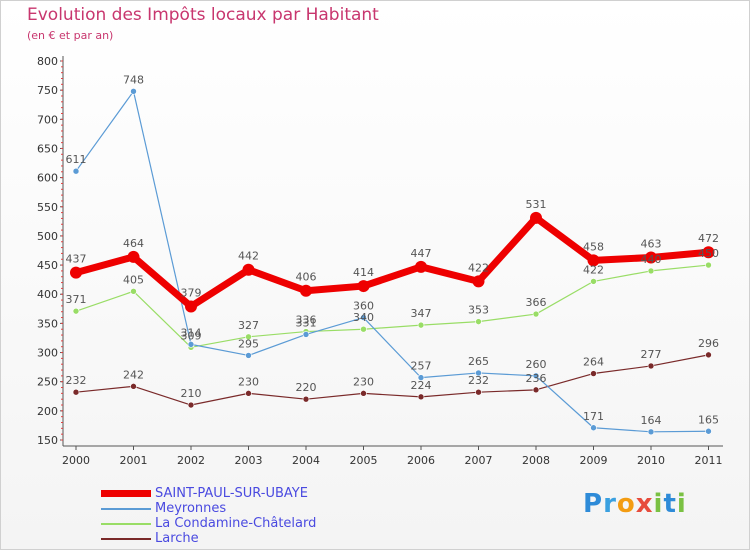 Image resolution: width=750 pixels, height=550 pixels. What do you see at coordinates (70, 35) in the screenshot?
I see `chart-subtitle: (en € et par an)` at bounding box center [70, 35].